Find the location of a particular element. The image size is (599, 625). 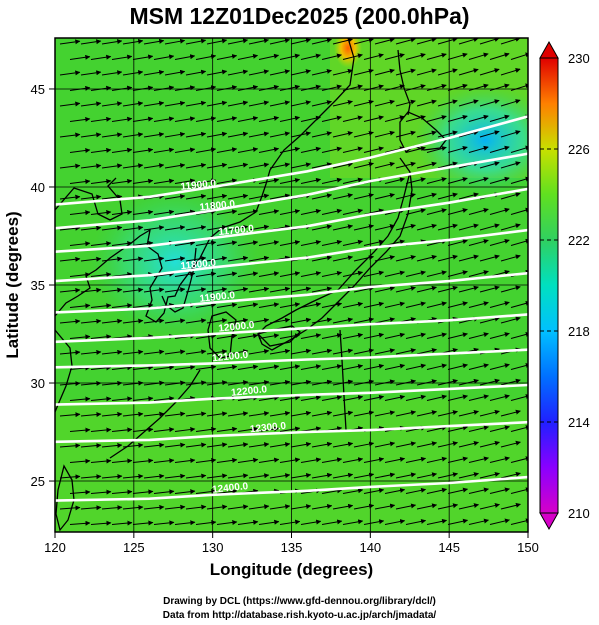

colorbar-bar is located at coordinates (549, 285).